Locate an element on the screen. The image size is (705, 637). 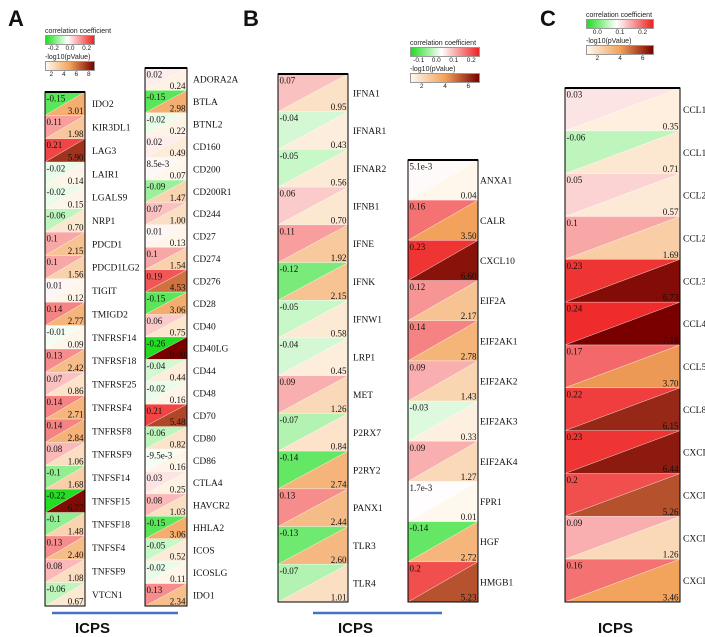
pvalue-label: 0.45 is located at coordinates (339, 371).